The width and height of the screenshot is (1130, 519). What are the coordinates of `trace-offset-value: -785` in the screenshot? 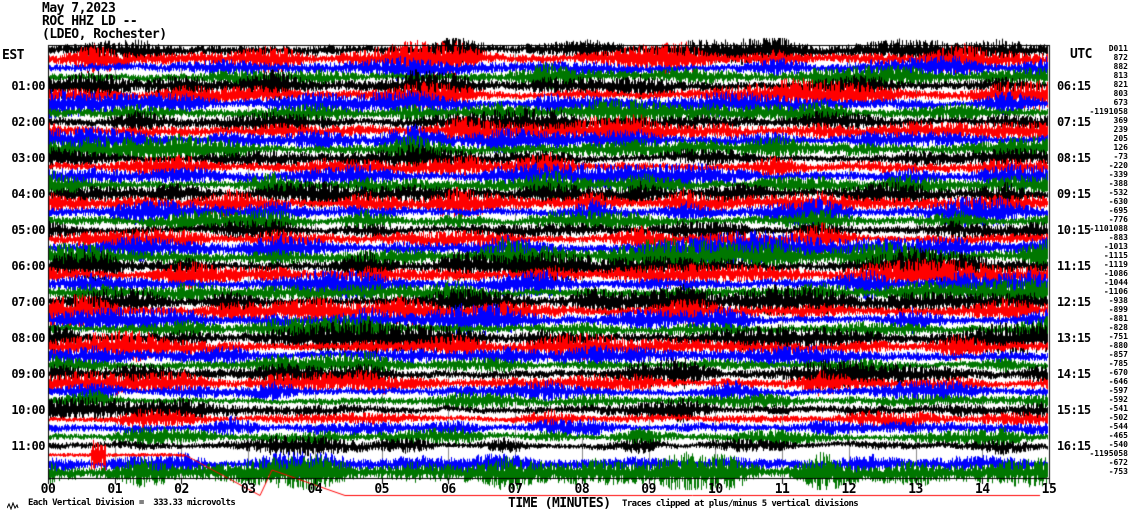 It's located at (1118, 363).